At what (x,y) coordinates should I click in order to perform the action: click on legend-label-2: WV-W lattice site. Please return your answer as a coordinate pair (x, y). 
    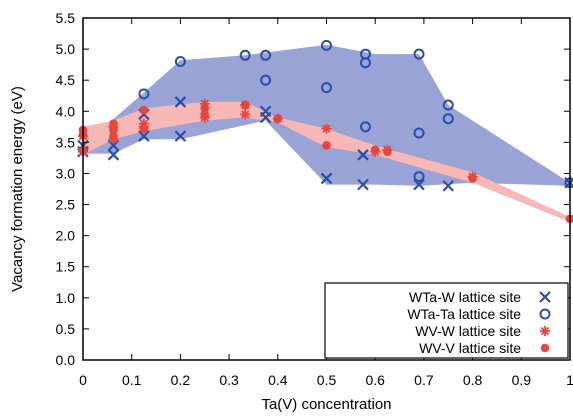
    Looking at the image, I should click on (468, 331).